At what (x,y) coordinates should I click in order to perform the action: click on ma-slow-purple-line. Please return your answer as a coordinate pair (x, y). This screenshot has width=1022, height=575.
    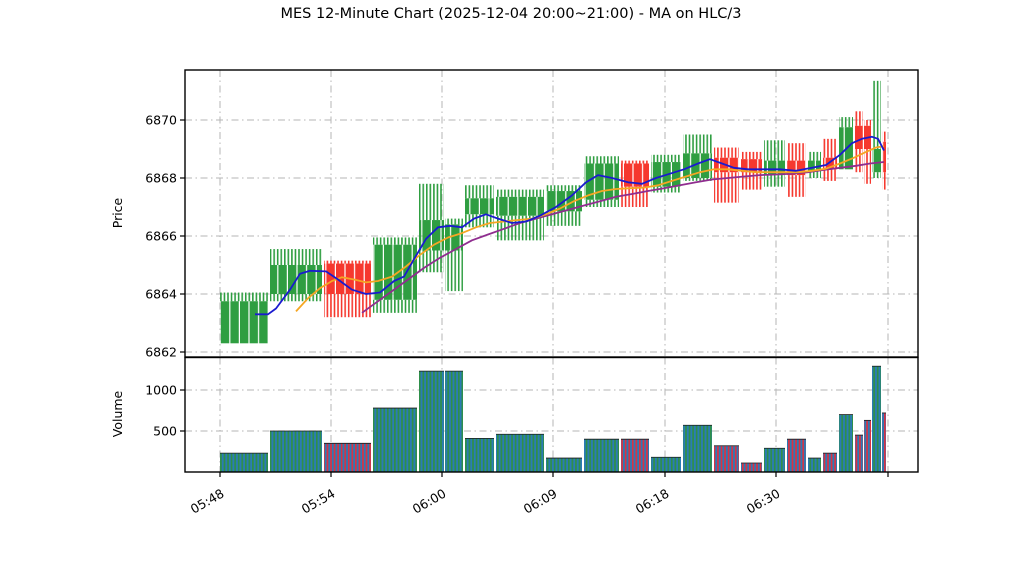
    Looking at the image, I should click on (623, 237).